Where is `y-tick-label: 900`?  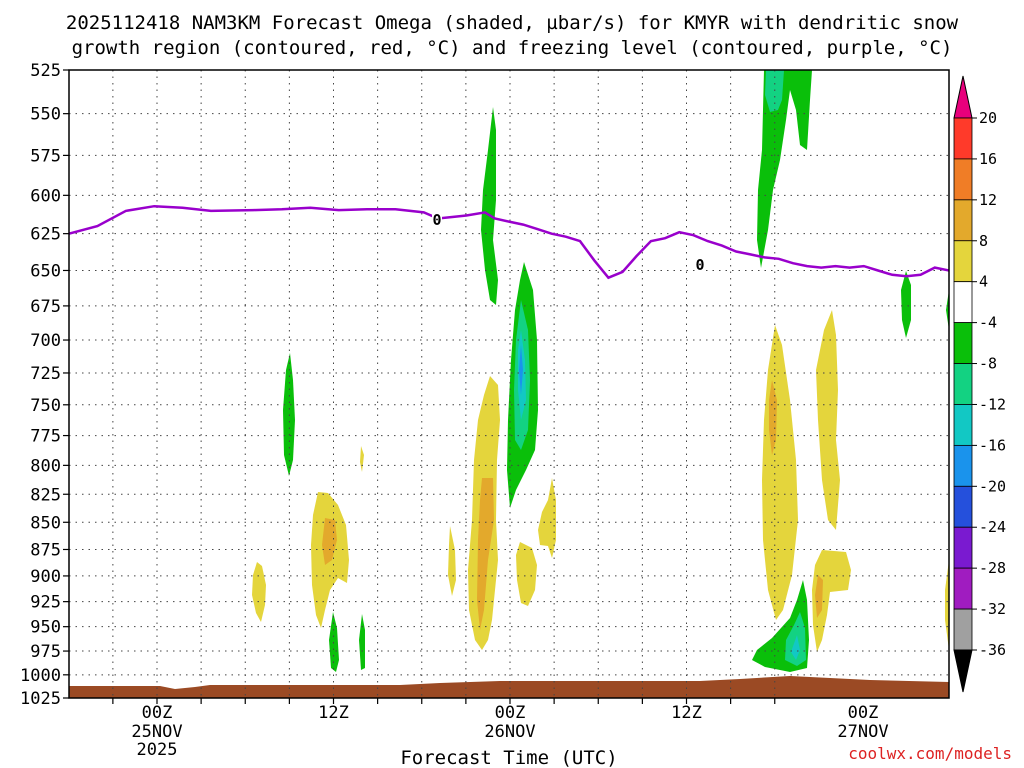
y-tick-label: 900 is located at coordinates (45, 577).